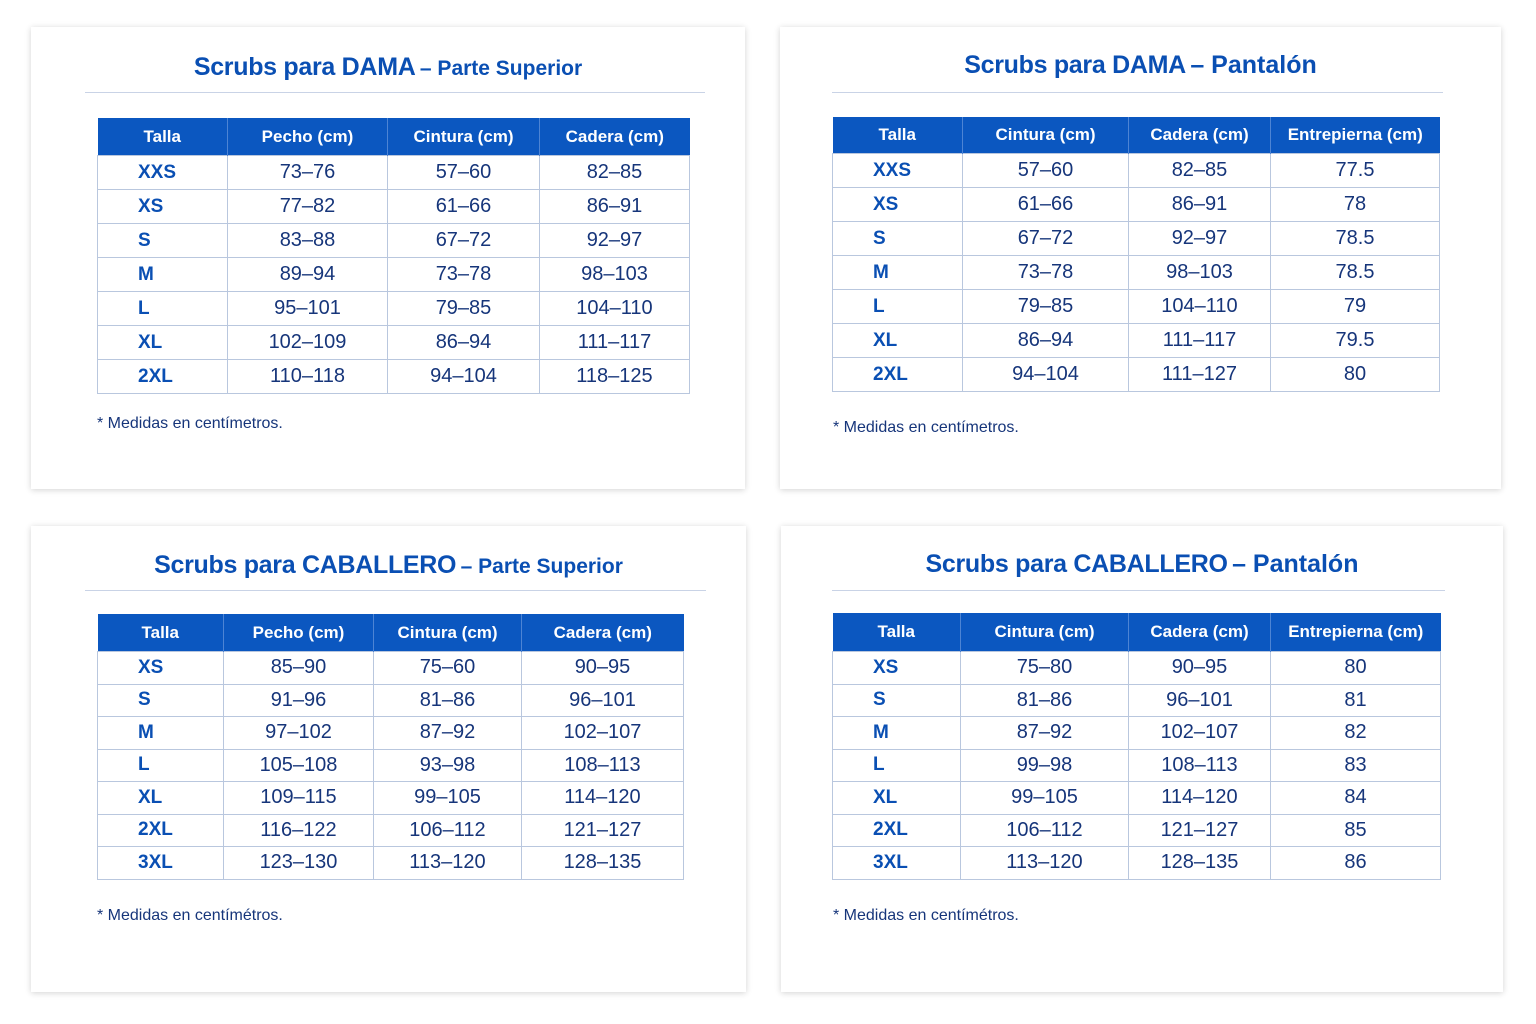  Describe the element at coordinates (1199, 830) in the screenshot. I see `measure-cell: 121–127` at that location.